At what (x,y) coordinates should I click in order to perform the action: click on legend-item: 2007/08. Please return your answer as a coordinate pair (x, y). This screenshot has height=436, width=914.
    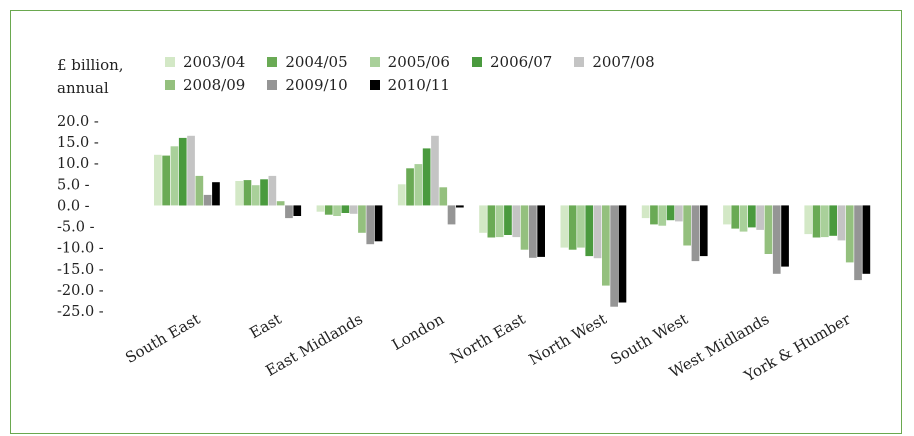
    Looking at the image, I should click on (614, 62).